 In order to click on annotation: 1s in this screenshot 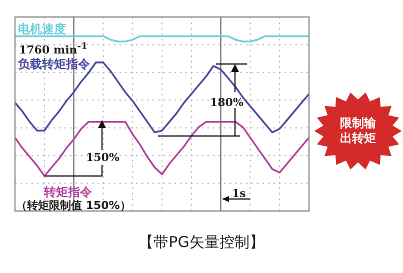, I will do `click(239, 193)`.